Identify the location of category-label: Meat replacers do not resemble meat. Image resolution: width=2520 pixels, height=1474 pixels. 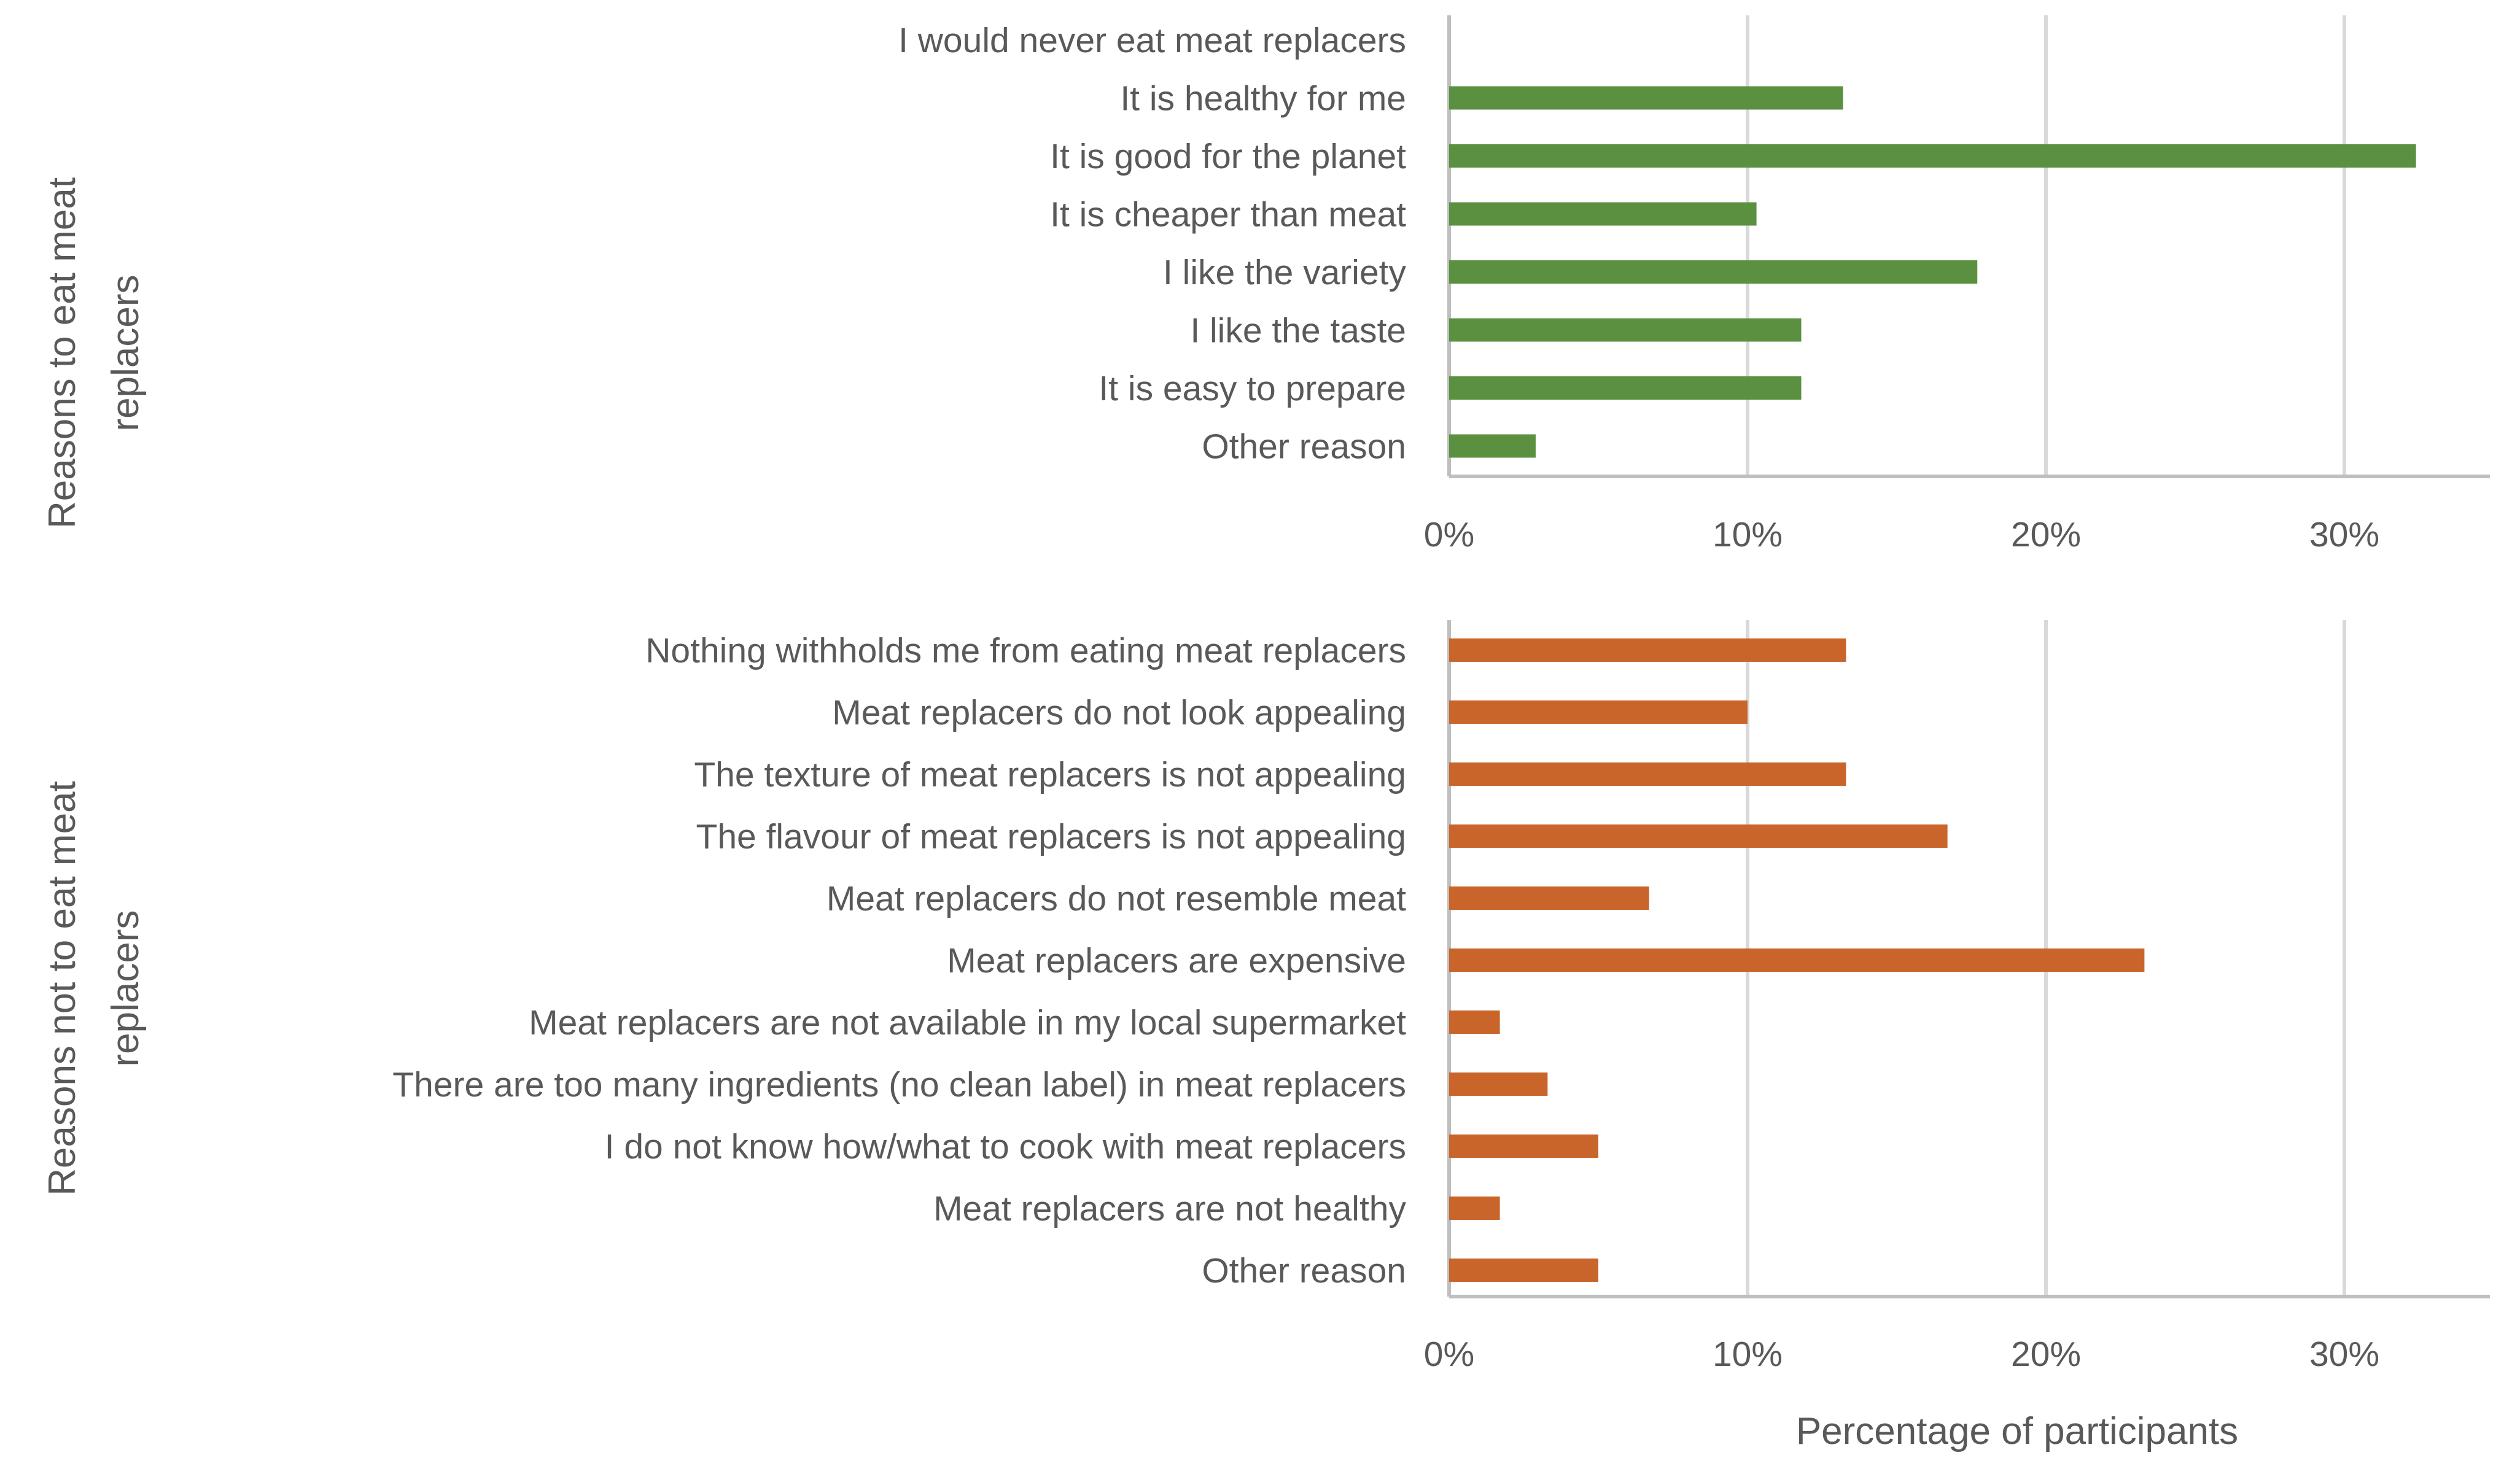
(1116, 898).